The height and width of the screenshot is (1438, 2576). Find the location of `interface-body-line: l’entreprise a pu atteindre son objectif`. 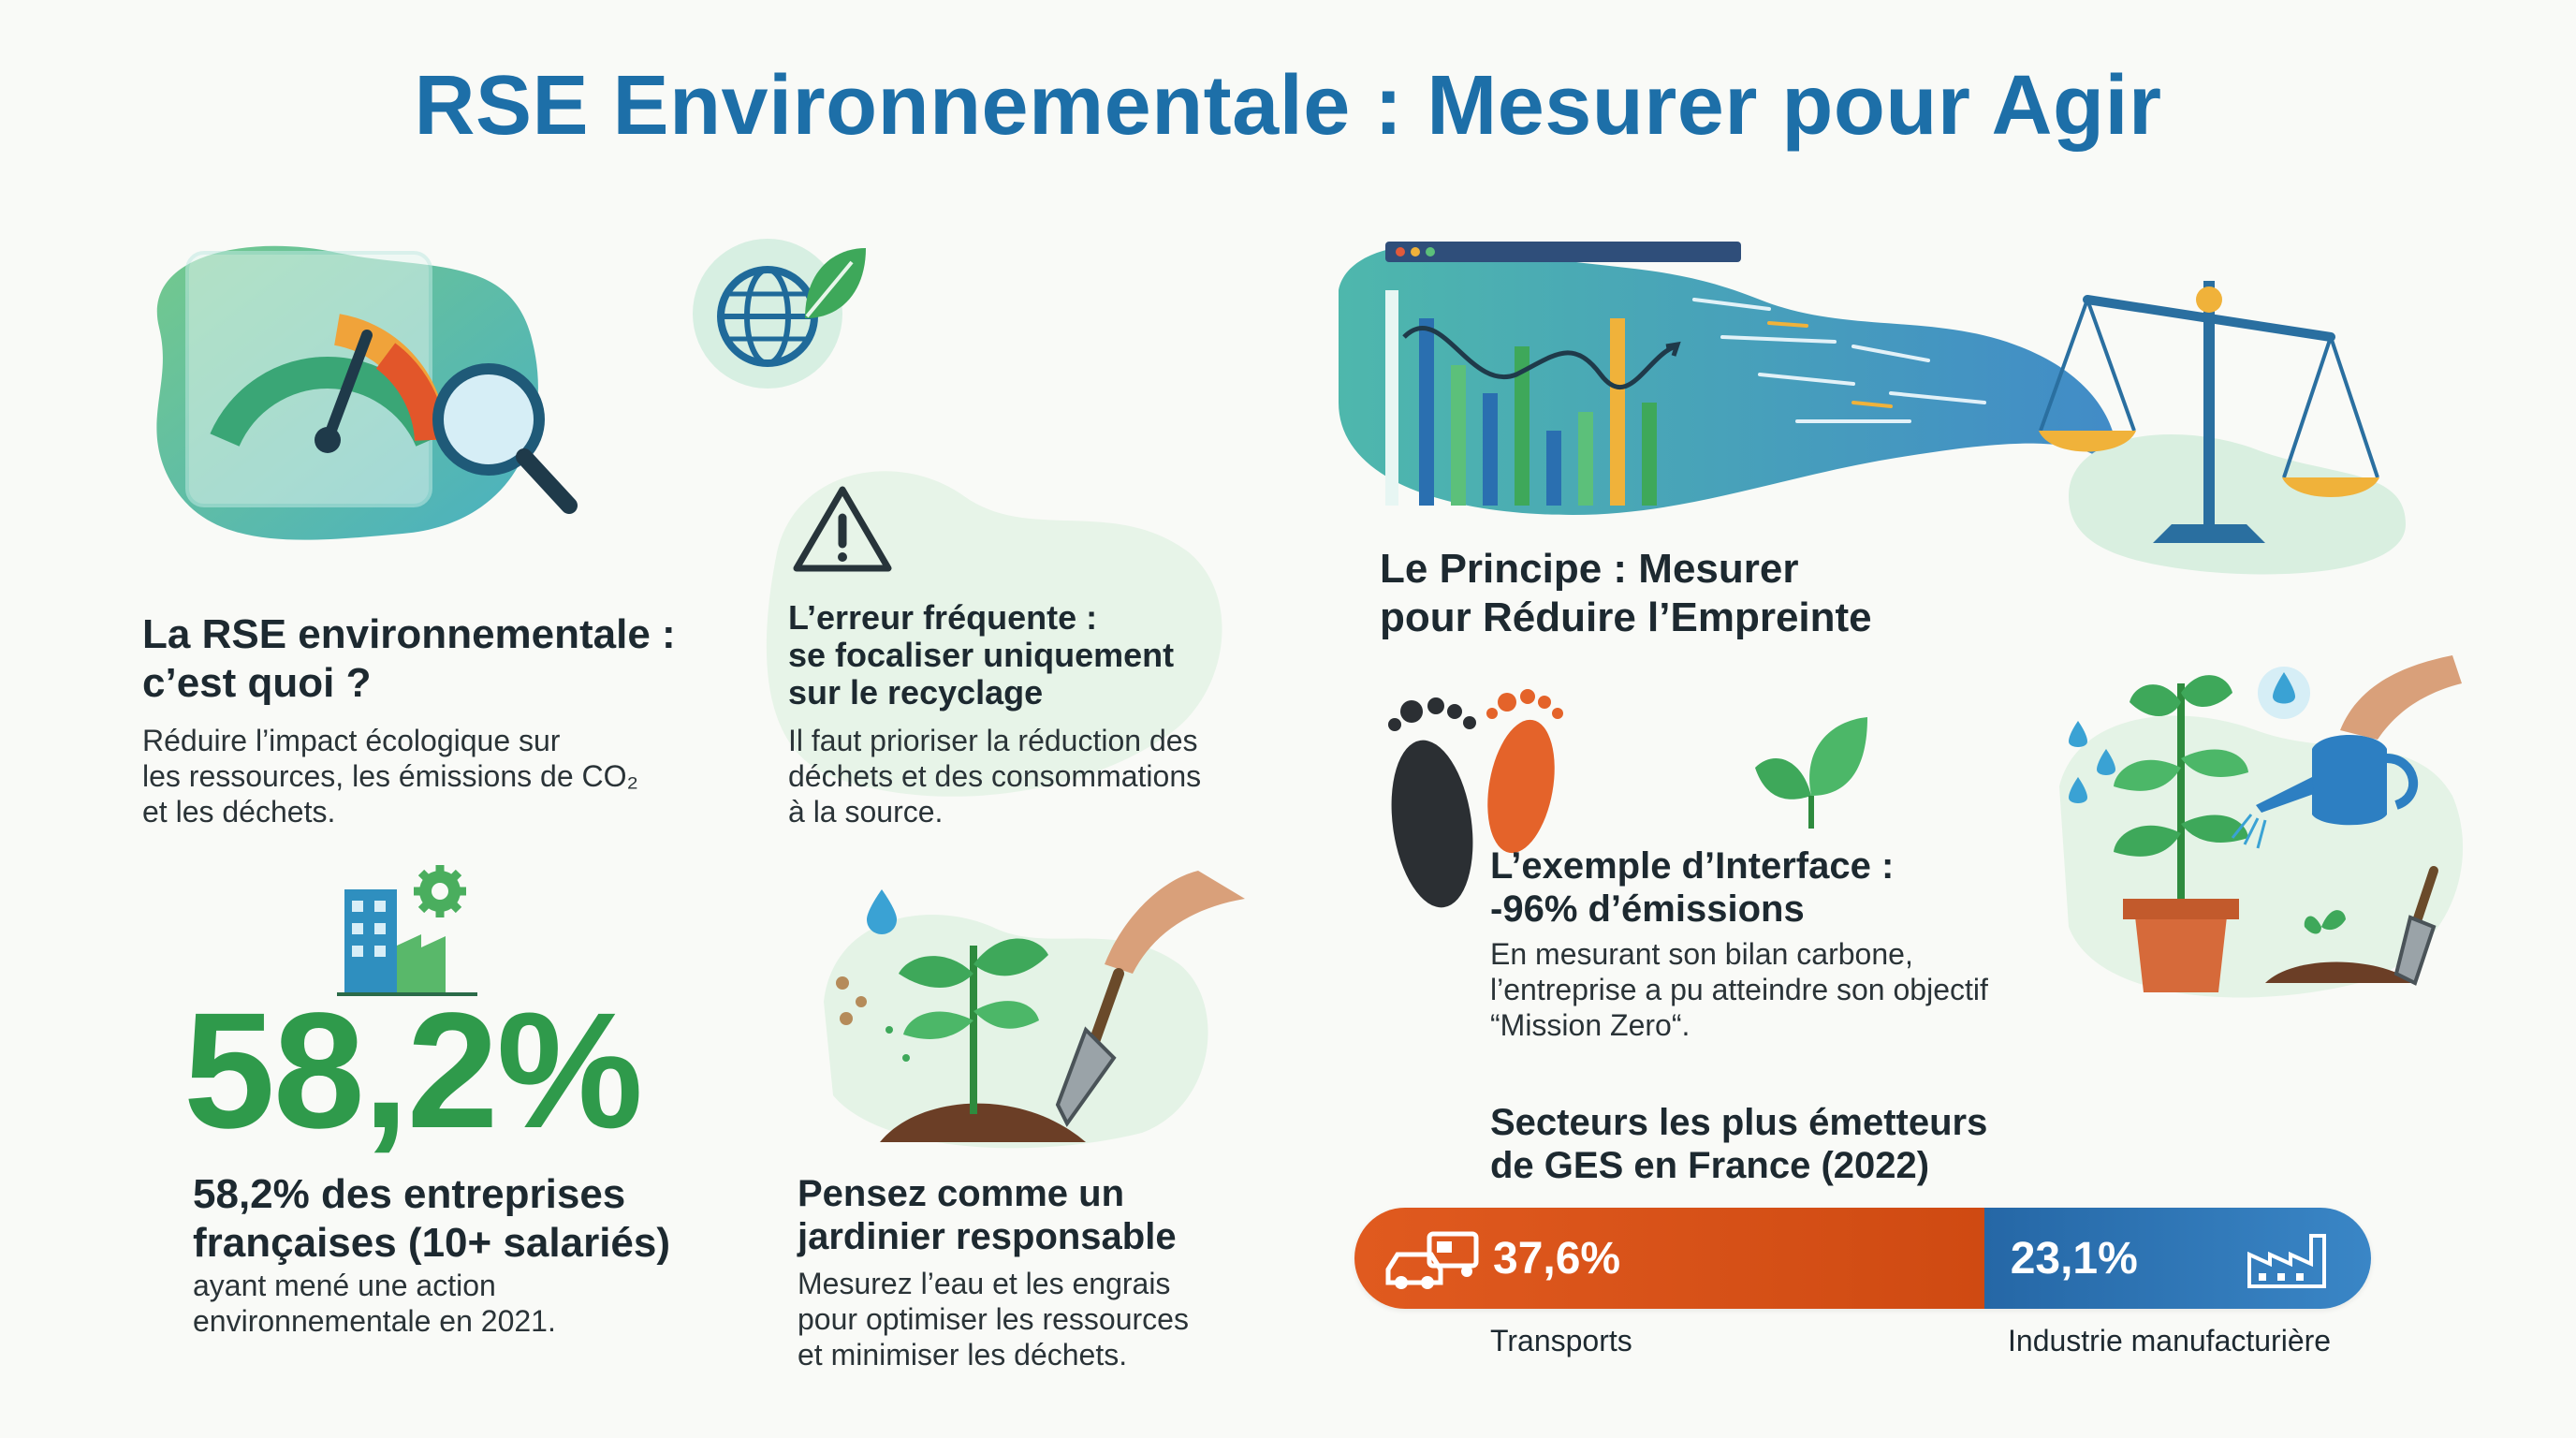

interface-body-line: l’entreprise a pu atteindre son objectif is located at coordinates (1739, 989).